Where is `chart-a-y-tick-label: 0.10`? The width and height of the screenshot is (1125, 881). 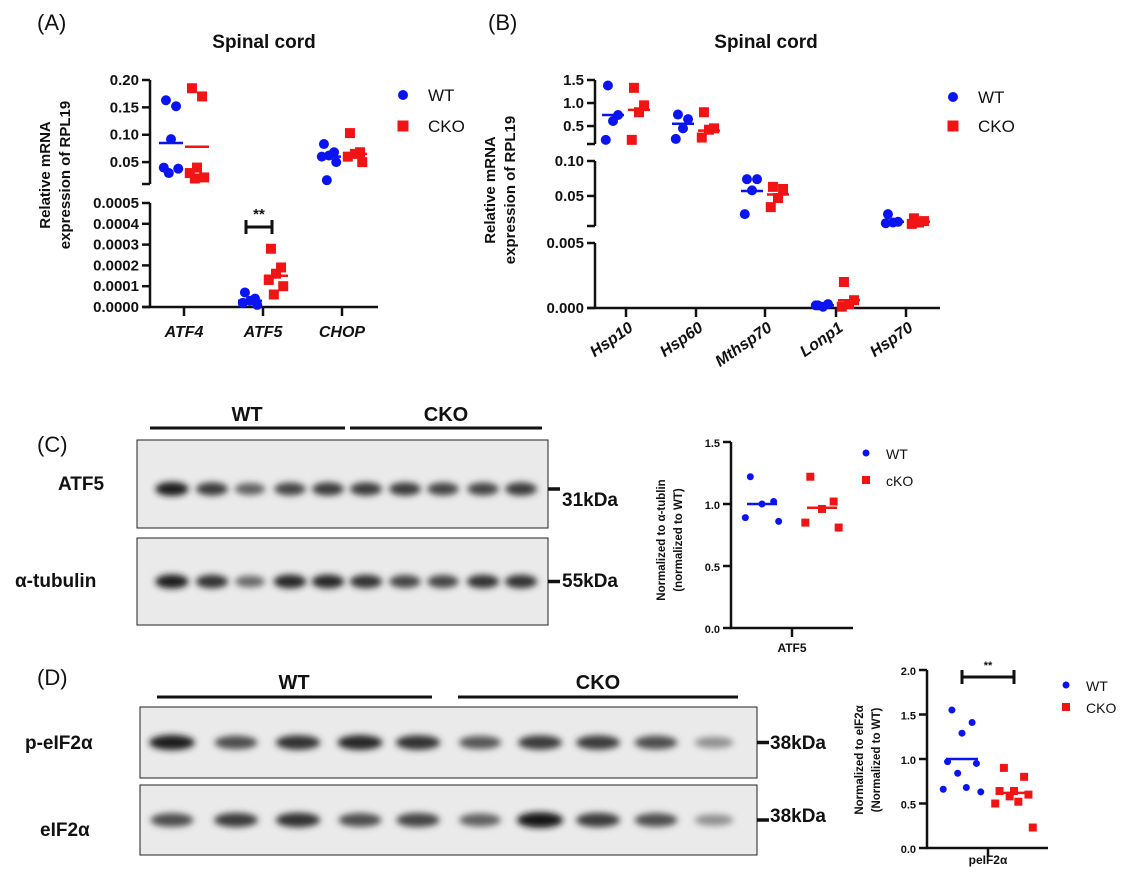
chart-a-y-tick-label: 0.10 is located at coordinates (124, 135).